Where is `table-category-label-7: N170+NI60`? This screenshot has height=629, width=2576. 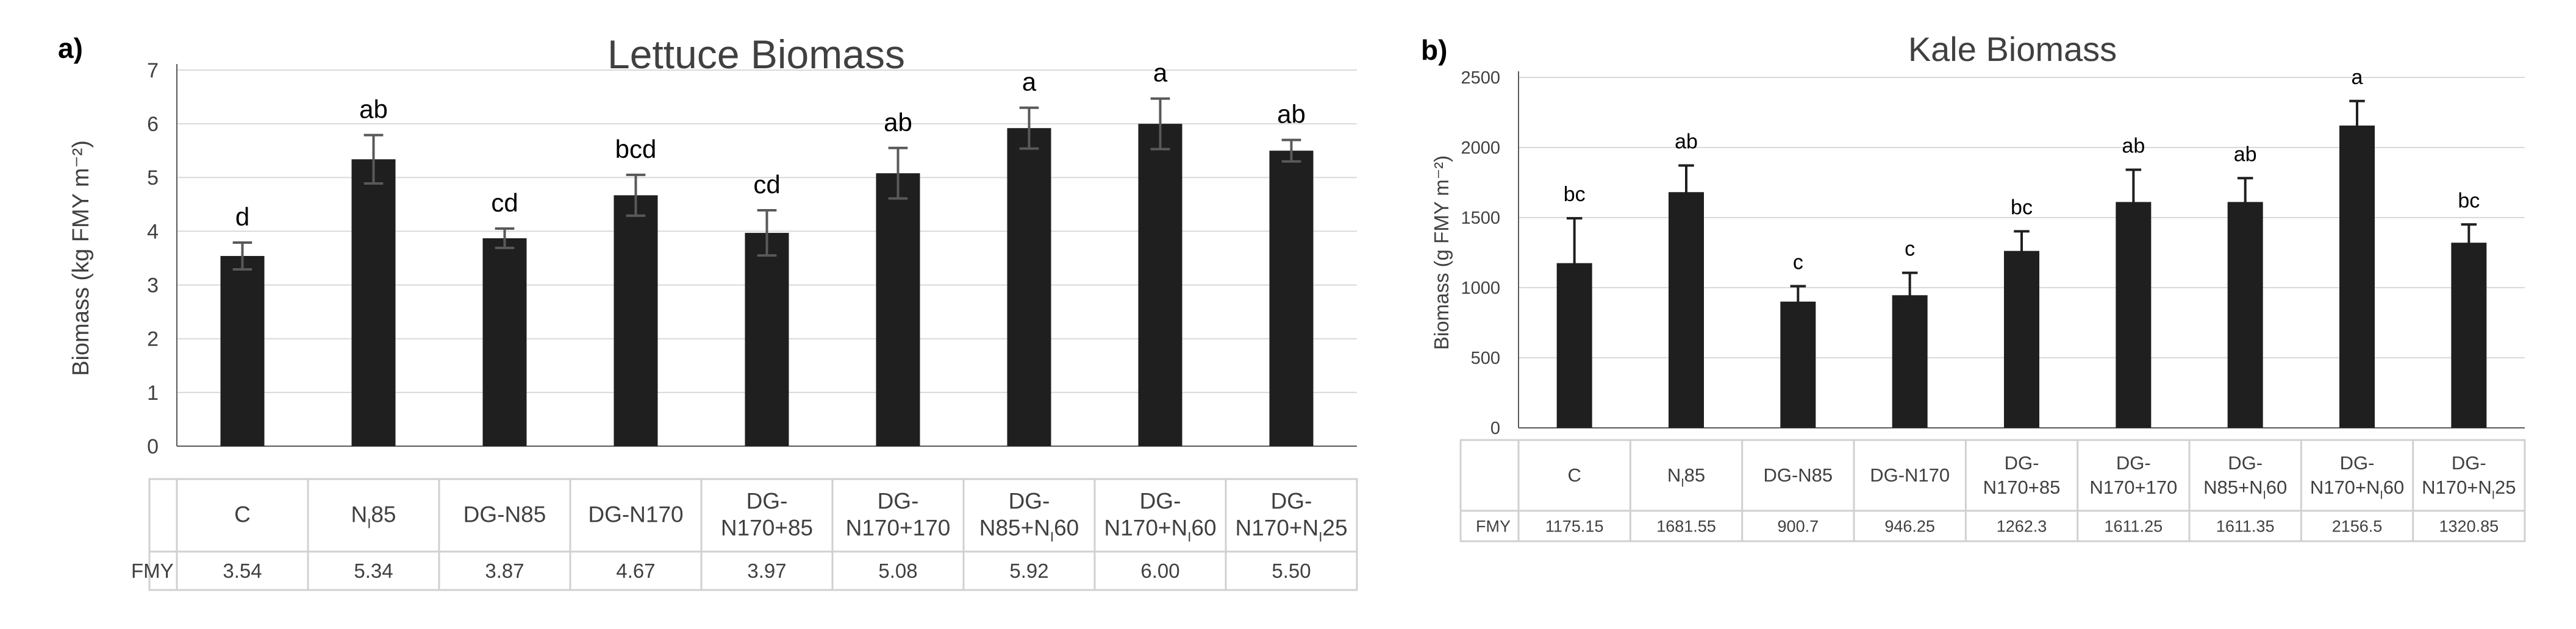
table-category-label-7: N170+NI60 is located at coordinates (1160, 530).